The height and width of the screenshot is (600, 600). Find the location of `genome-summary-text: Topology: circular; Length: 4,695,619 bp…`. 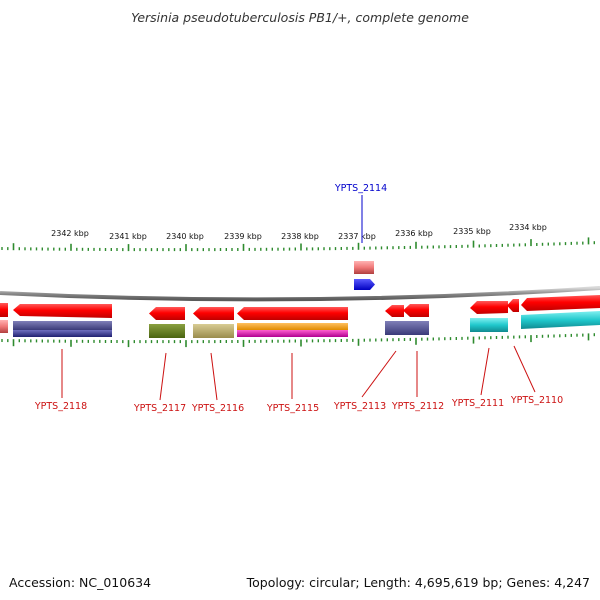

genome-summary-text: Topology: circular; Length: 4,695,619 bp… is located at coordinates (418, 582).